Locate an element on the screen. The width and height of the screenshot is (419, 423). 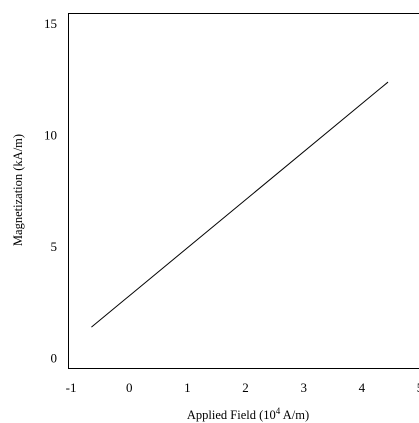
x-tick-label: 2 is located at coordinates (245, 387).